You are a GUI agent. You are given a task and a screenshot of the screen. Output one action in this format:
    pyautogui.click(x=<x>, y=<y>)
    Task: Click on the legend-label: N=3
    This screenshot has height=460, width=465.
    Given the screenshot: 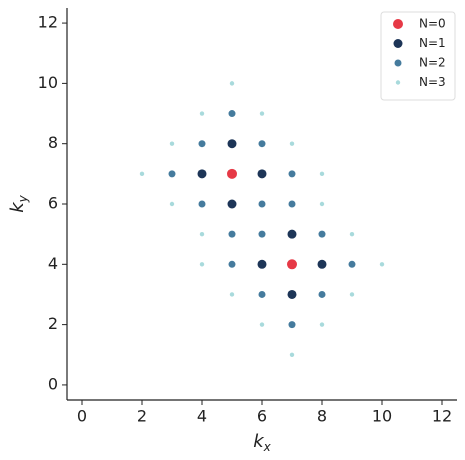 What is the action you would take?
    pyautogui.click(x=432, y=82)
    